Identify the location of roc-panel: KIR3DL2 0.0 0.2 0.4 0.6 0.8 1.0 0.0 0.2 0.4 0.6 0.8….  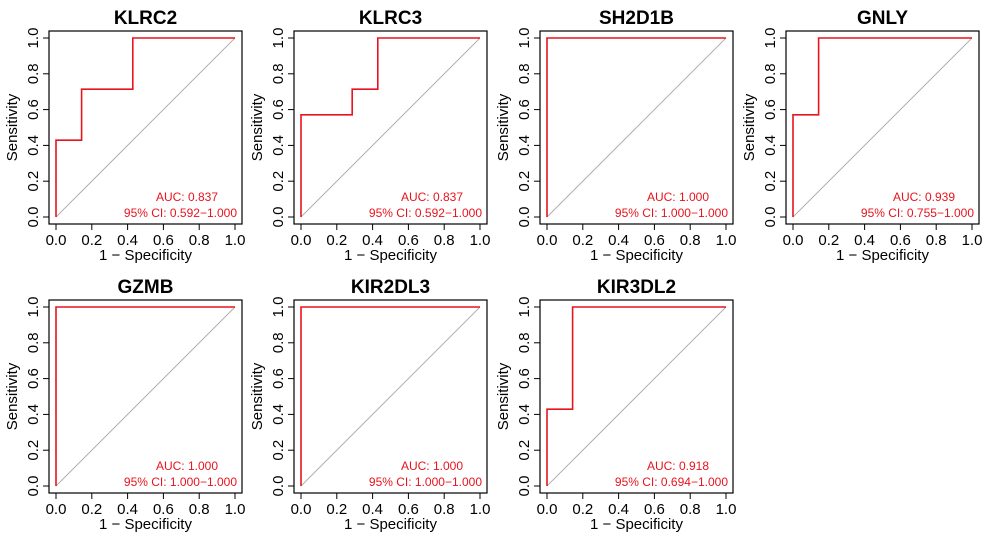
(615, 405).